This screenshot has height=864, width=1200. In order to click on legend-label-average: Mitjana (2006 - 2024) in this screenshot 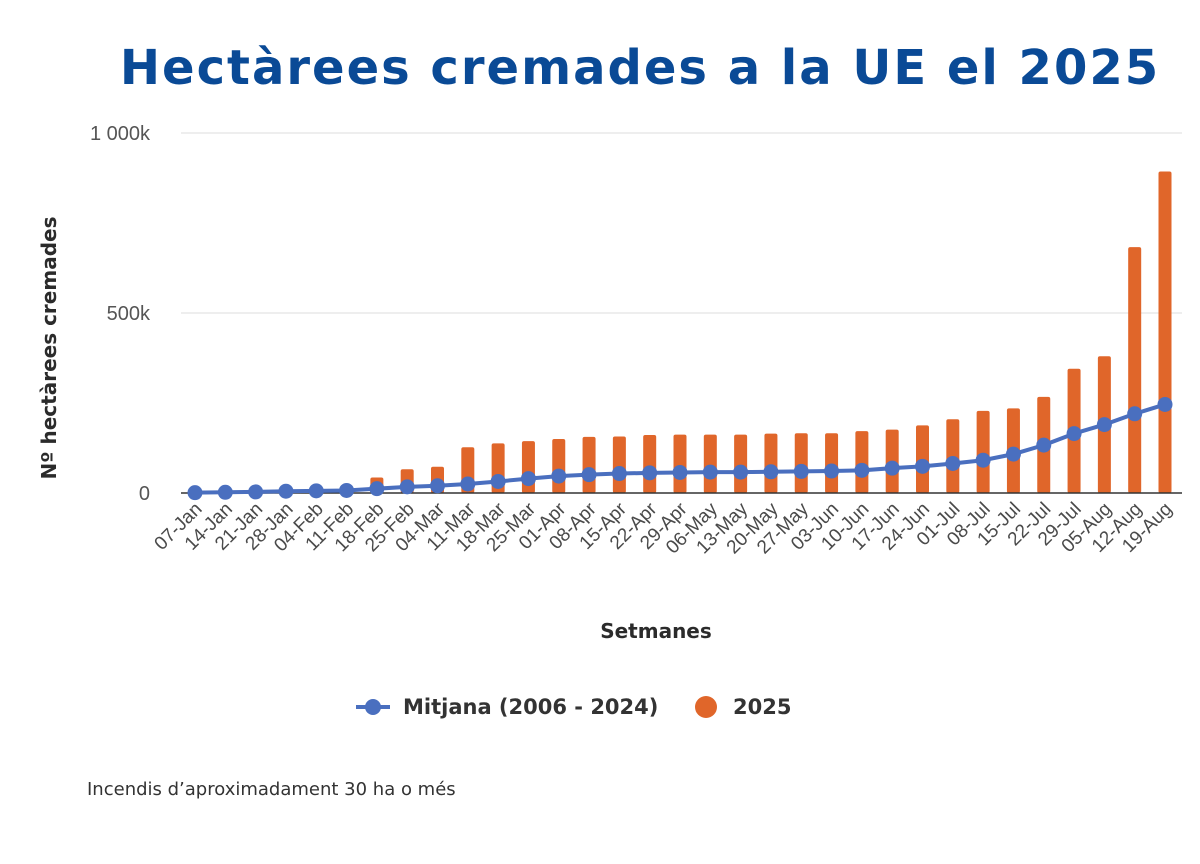, I will do `click(530, 707)`.